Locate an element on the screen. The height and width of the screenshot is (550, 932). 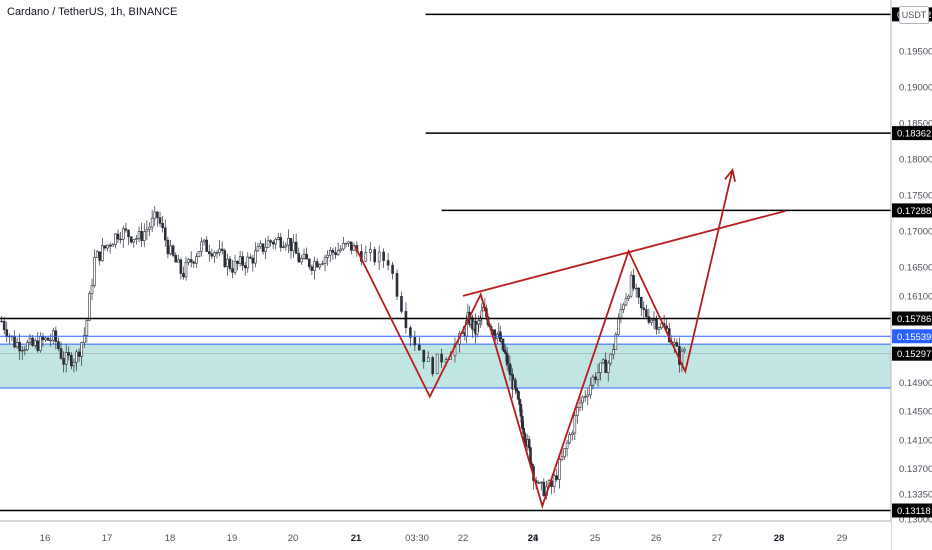
time-tick-label: 28 is located at coordinates (779, 538).